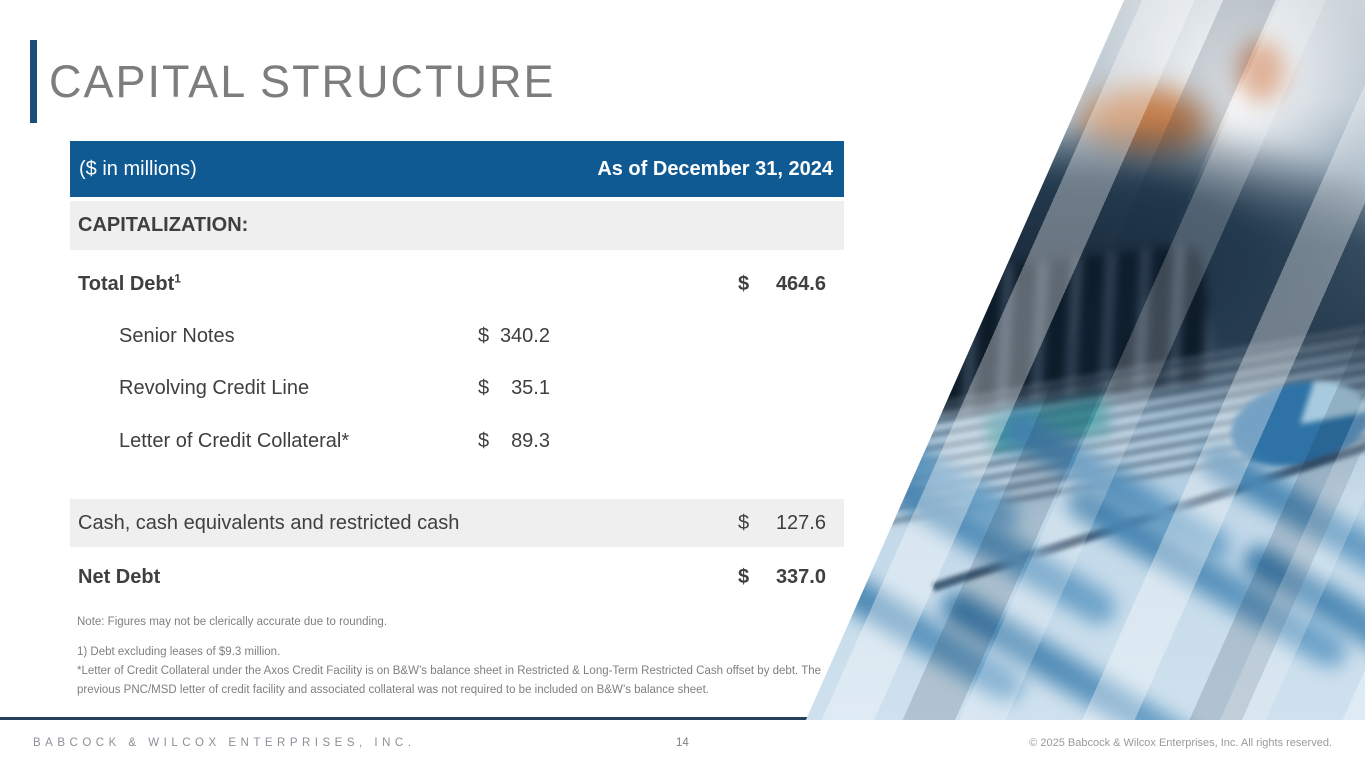 This screenshot has height=768, width=1365. Describe the element at coordinates (800, 523) in the screenshot. I see `row-value: 127.6` at that location.